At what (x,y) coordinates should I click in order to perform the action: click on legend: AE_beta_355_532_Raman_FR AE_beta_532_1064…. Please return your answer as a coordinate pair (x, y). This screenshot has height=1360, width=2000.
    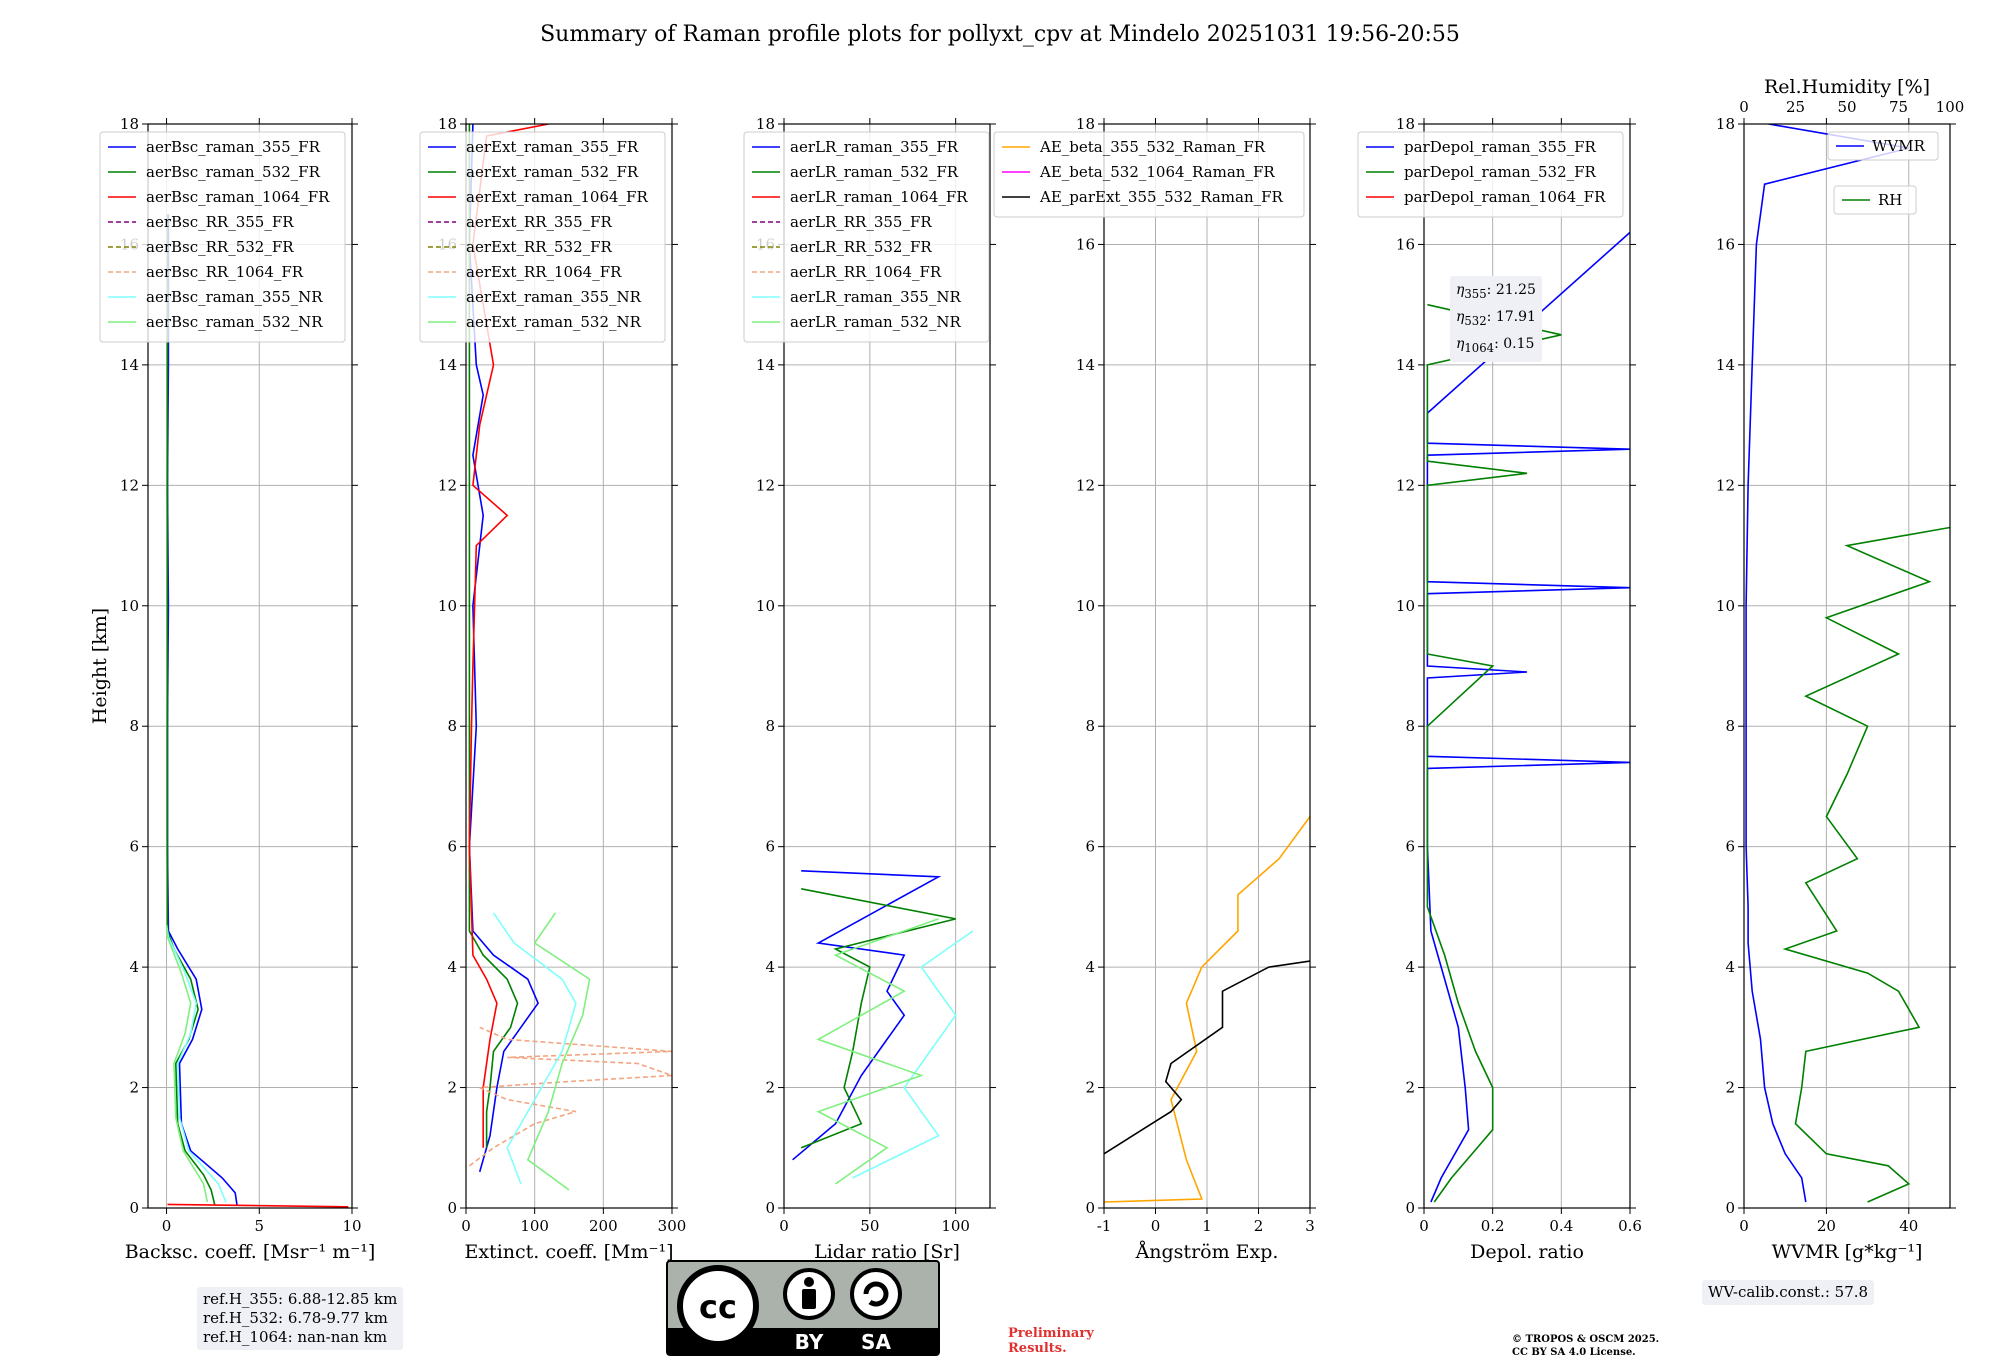
    Looking at the image, I should click on (1149, 174).